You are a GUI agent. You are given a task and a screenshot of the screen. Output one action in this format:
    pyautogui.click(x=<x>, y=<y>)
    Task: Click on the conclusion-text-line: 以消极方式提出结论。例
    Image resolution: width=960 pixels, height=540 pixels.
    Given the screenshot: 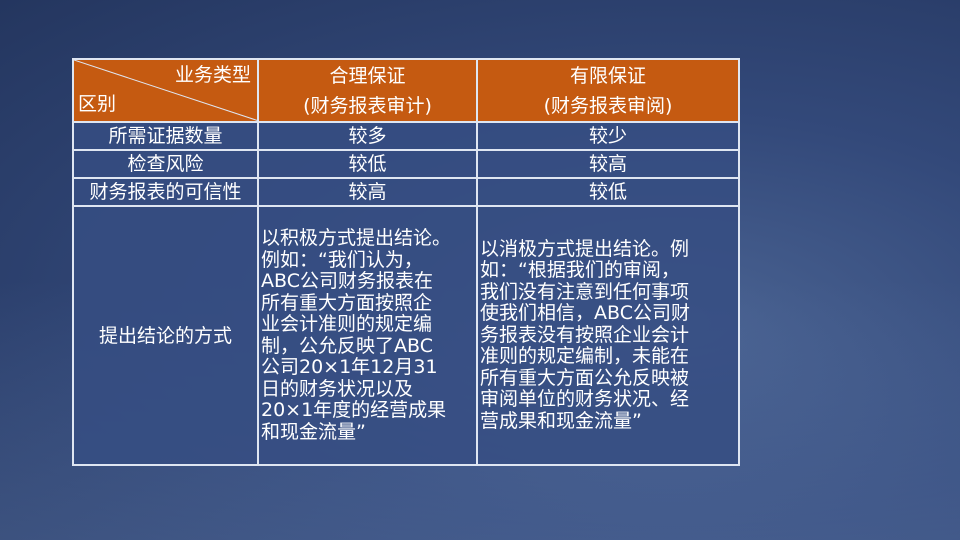 What is the action you would take?
    pyautogui.click(x=585, y=248)
    